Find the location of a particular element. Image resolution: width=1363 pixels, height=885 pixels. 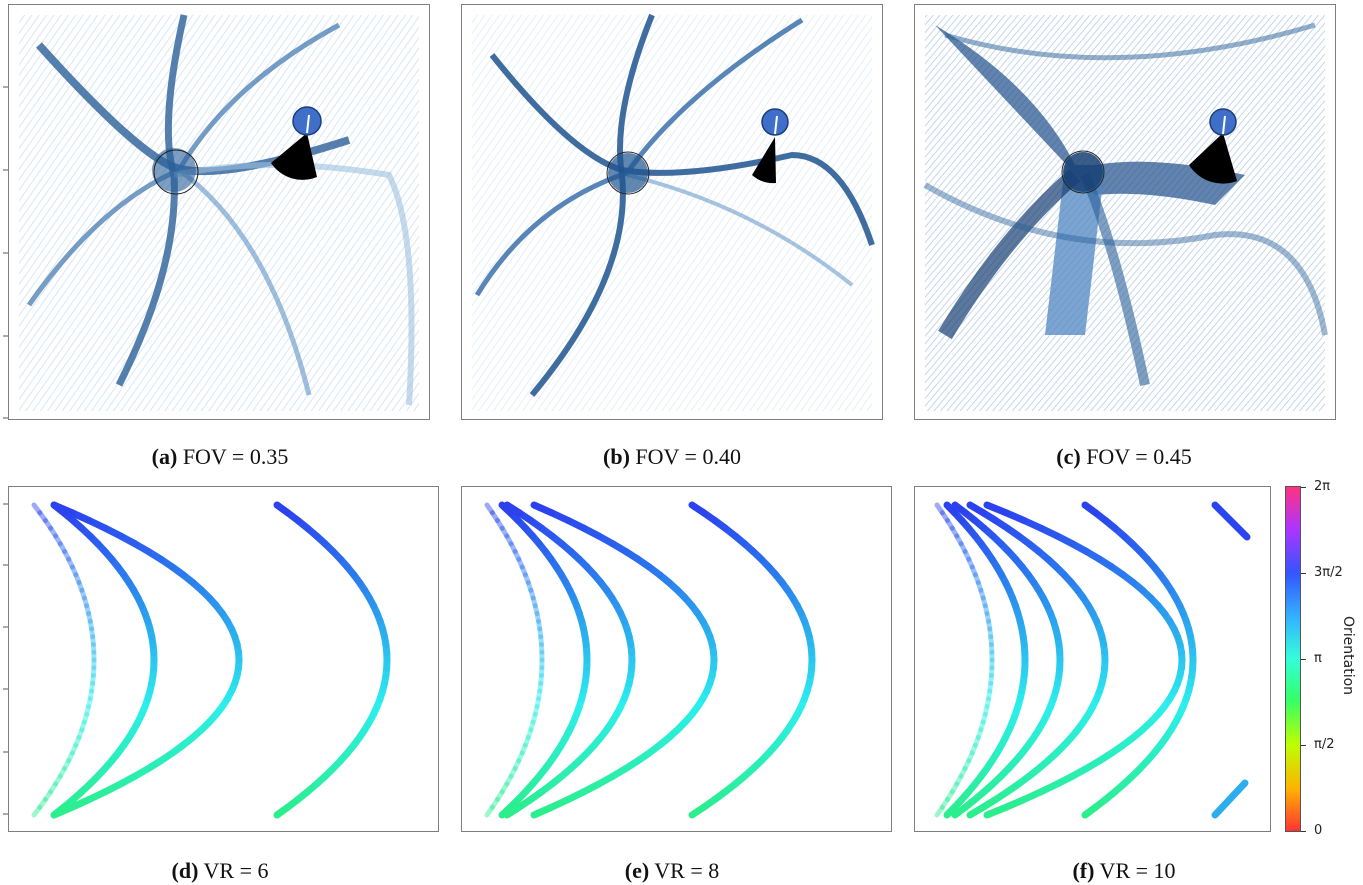

panel-e-vr-plot is located at coordinates (676, 659).